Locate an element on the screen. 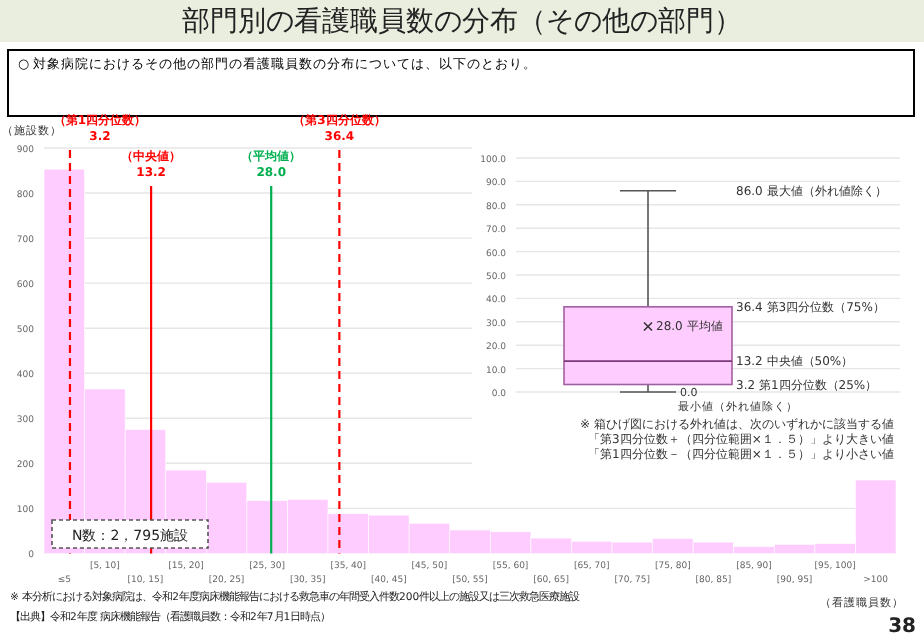 This screenshot has height=640, width=924. chart-title: 部門別の看護職員数の分布（その他の部門） is located at coordinates (462, 22).